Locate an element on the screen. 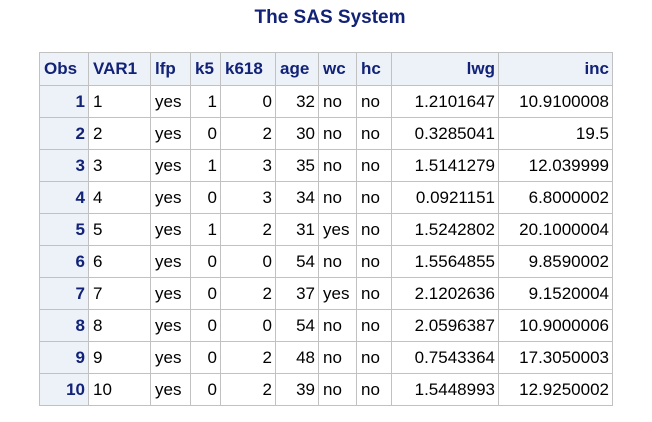 The width and height of the screenshot is (652, 422). cell-lwg: 0.0921151 is located at coordinates (445, 197).